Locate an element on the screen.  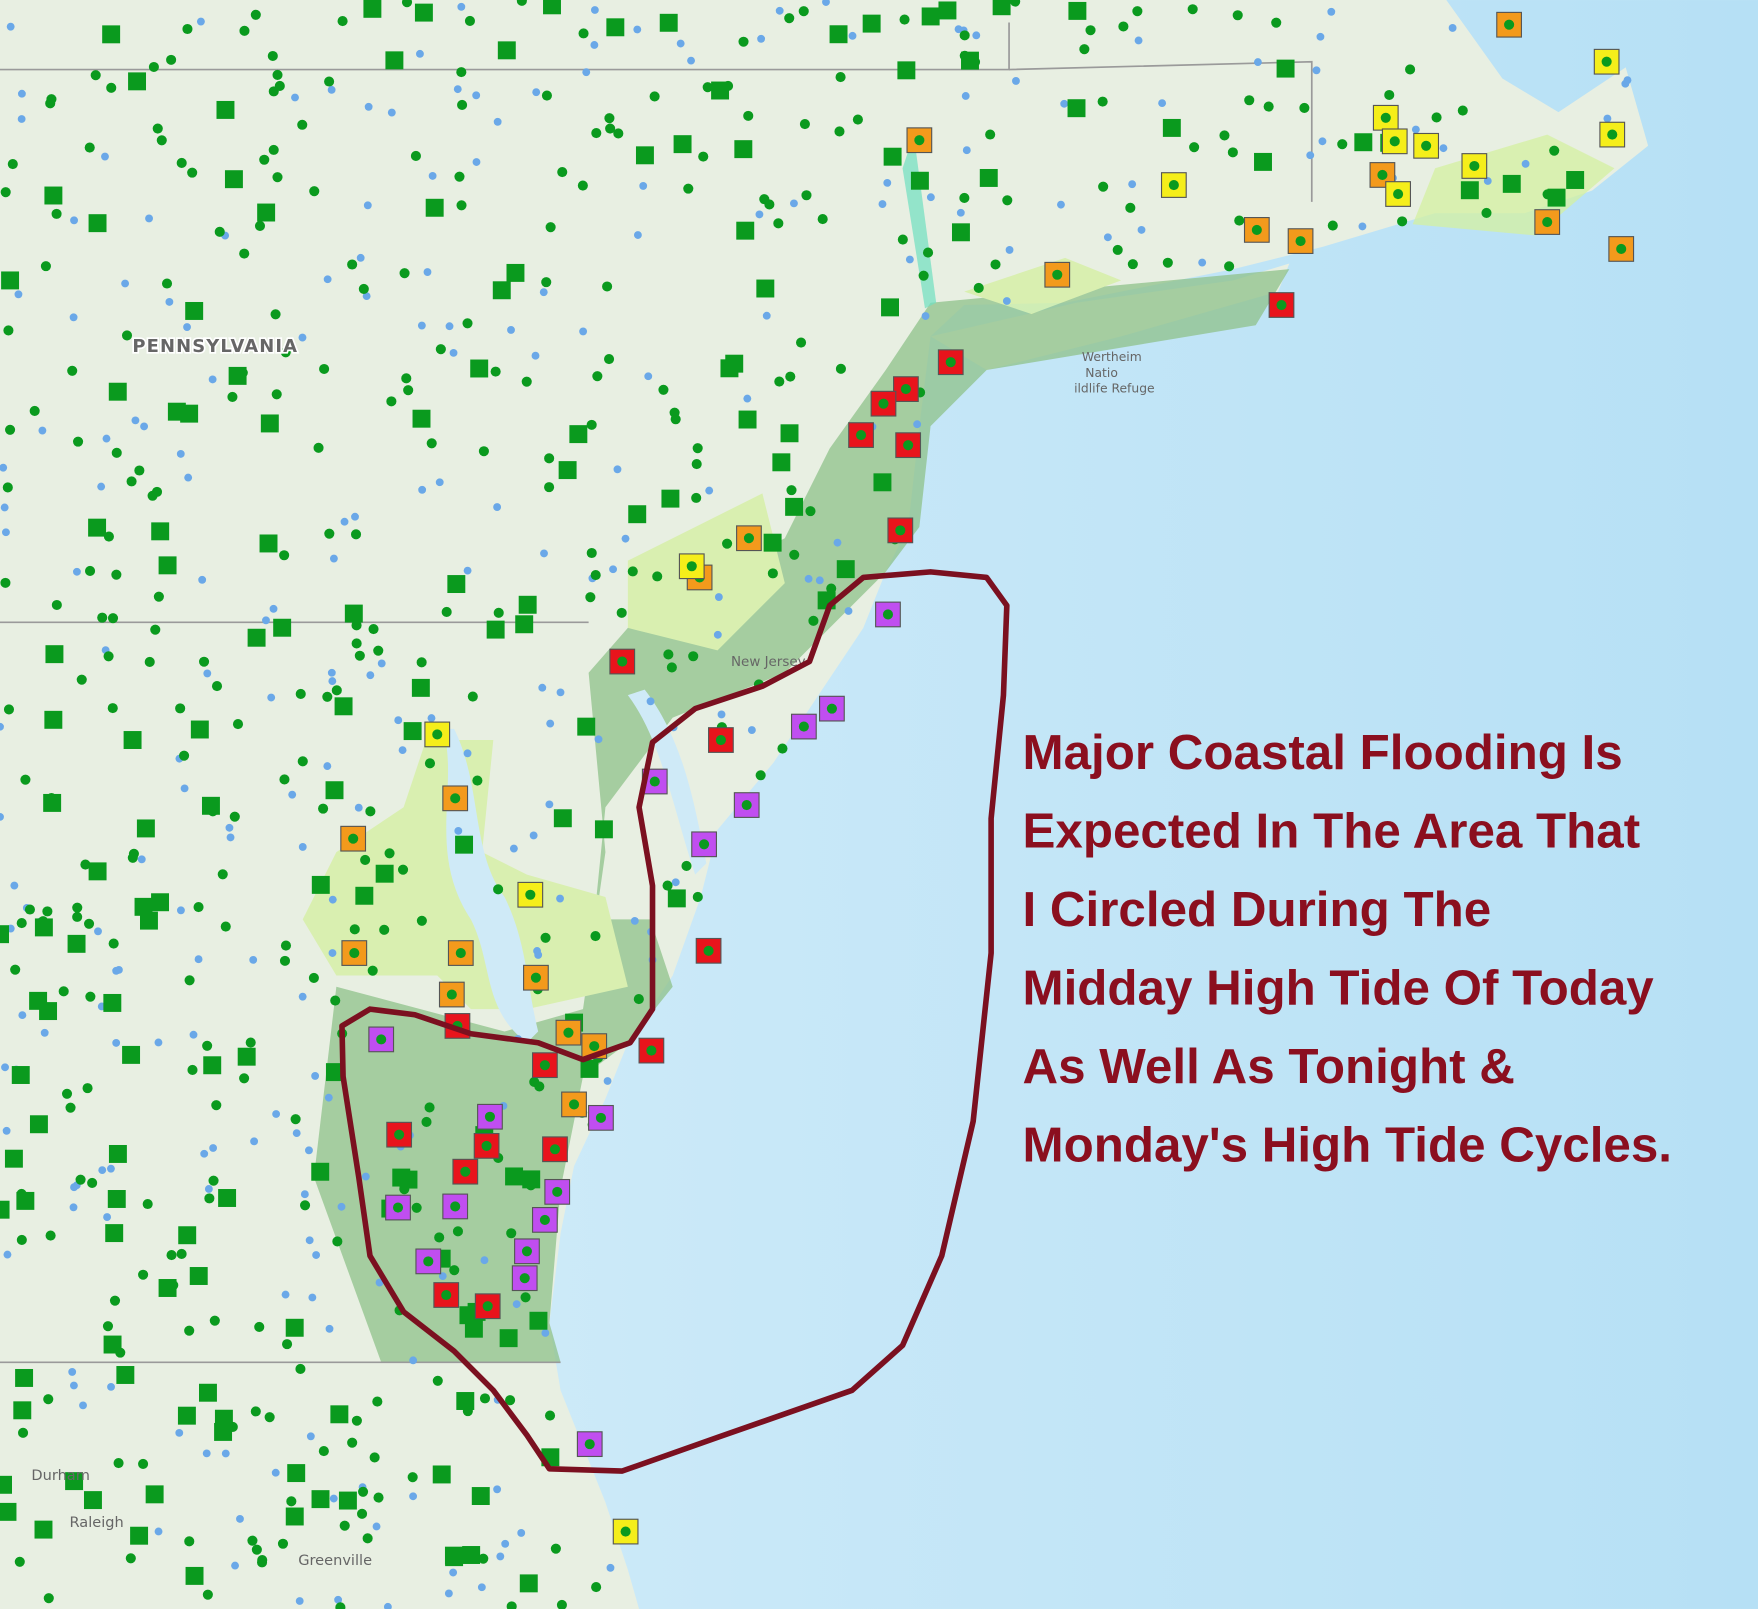
flood-gauge is located at coordinates (1547, 222).